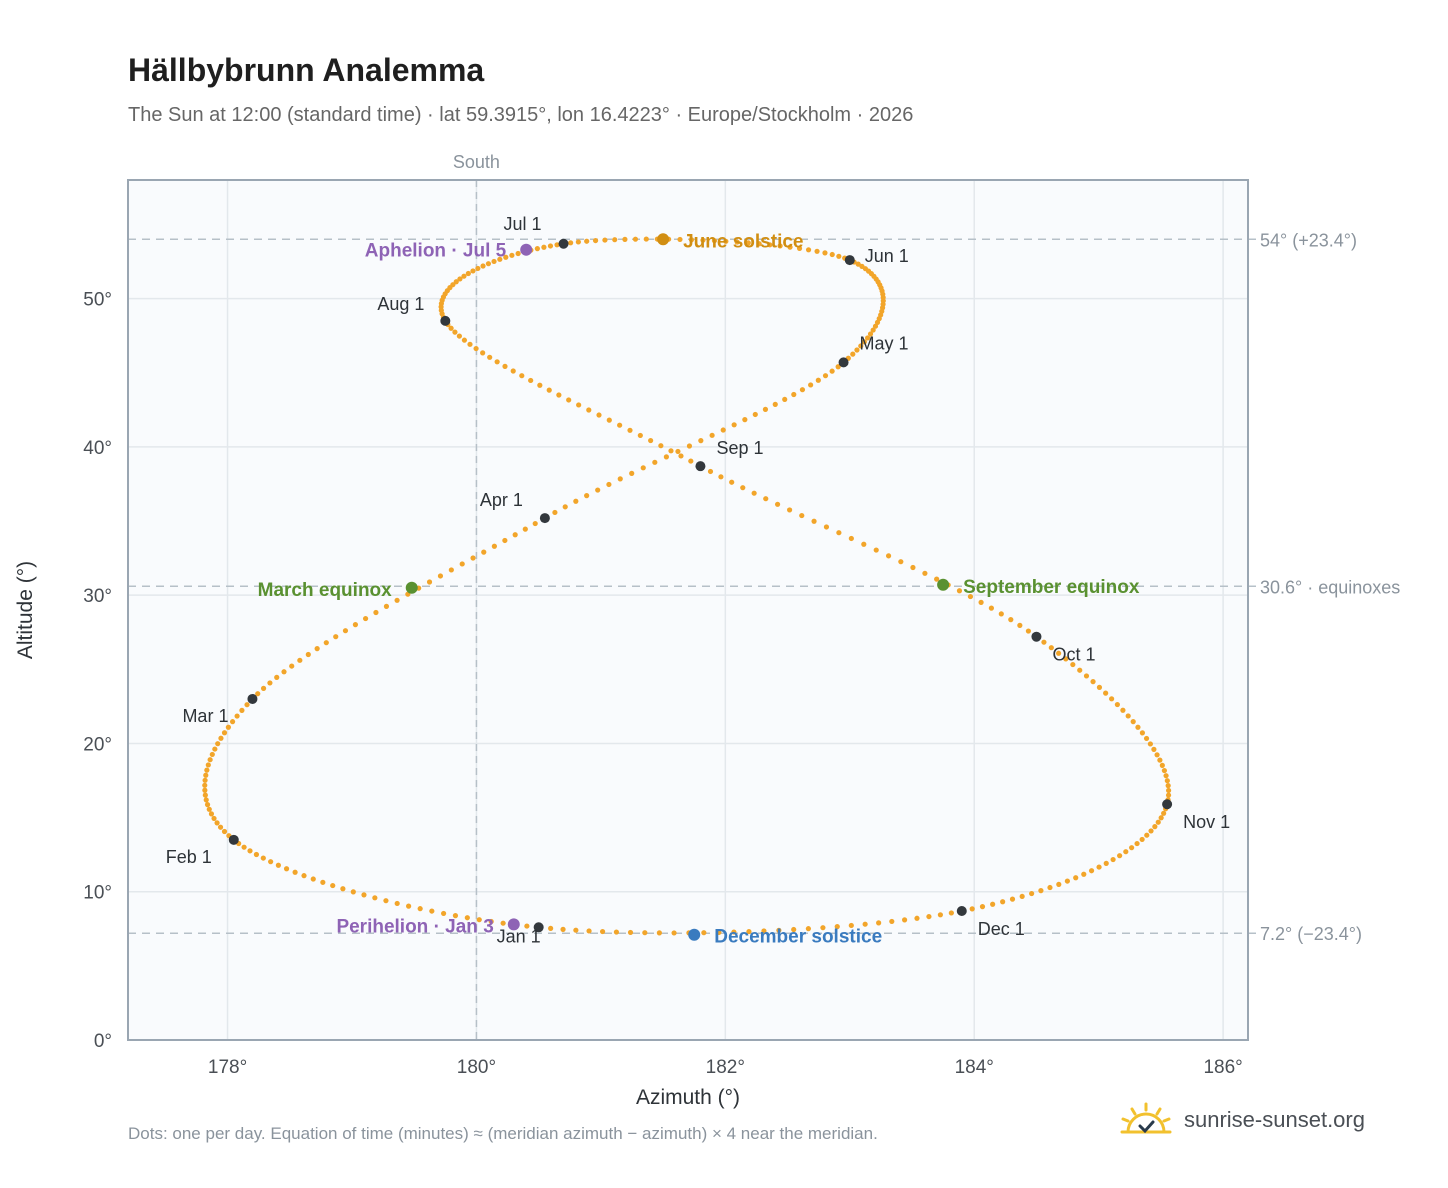 This screenshot has height=1188, width=1448. I want to click on brand: sunrise-sunset.org, so click(1242, 1120).